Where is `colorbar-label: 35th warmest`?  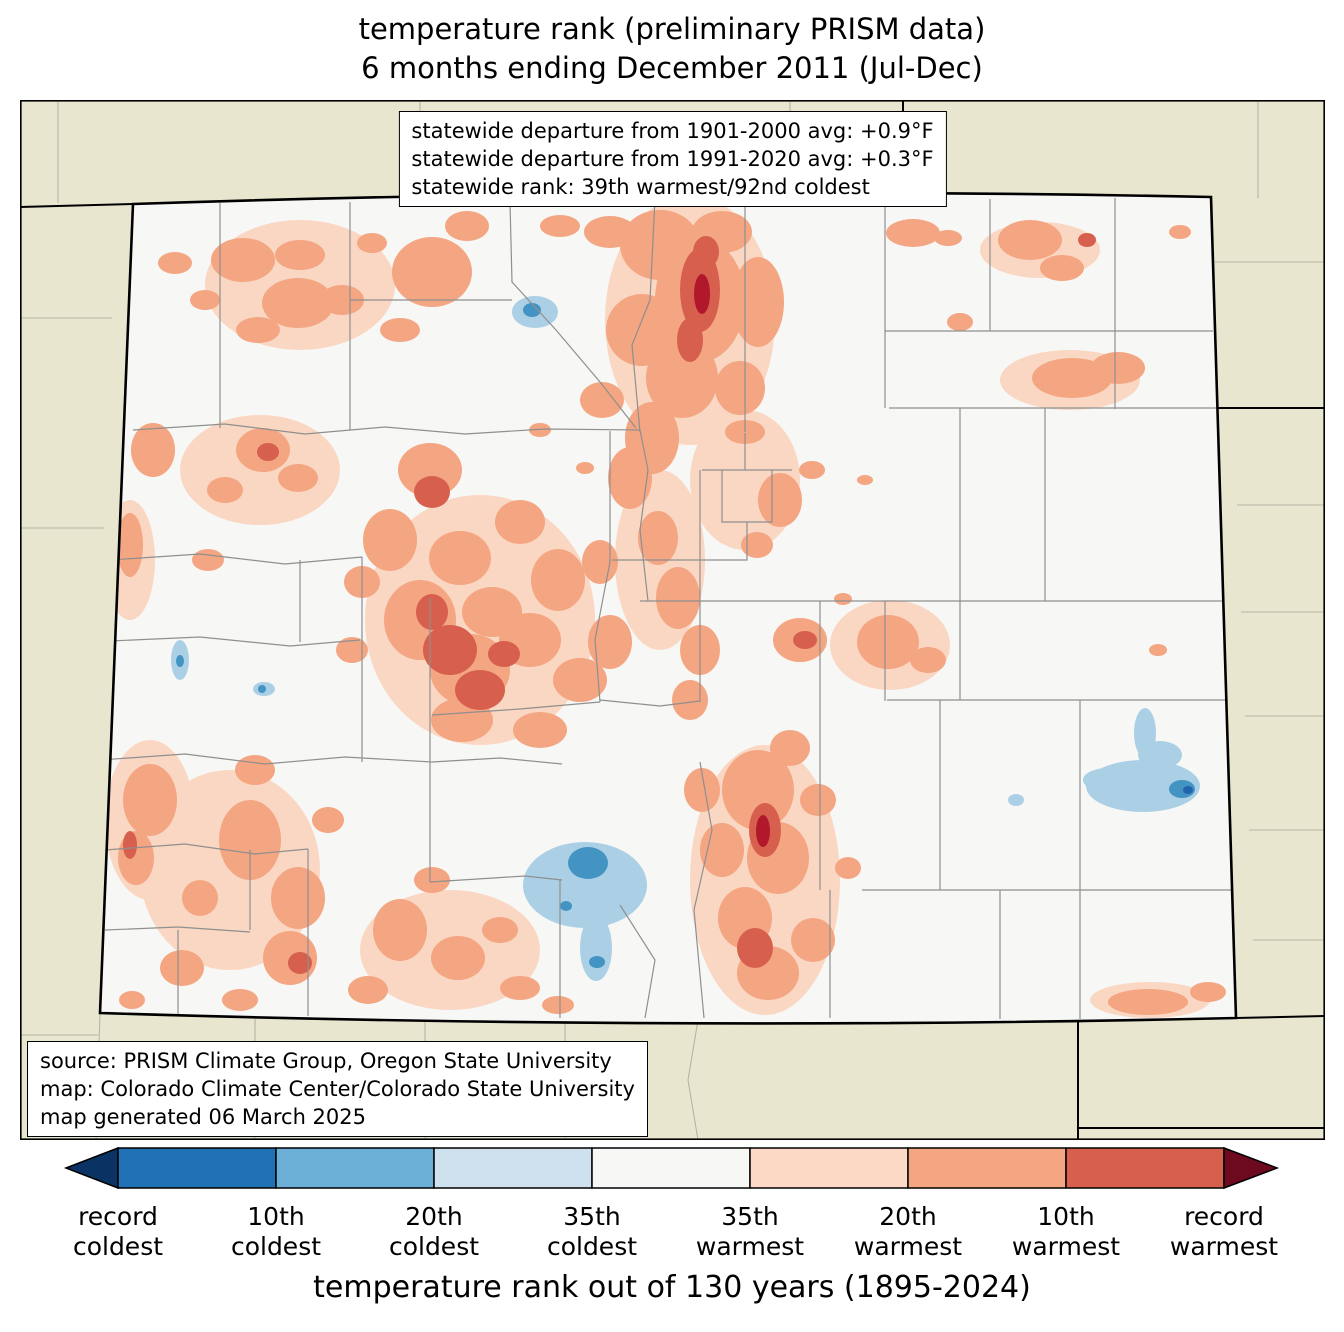
colorbar-label: 35th warmest is located at coordinates (750, 1231).